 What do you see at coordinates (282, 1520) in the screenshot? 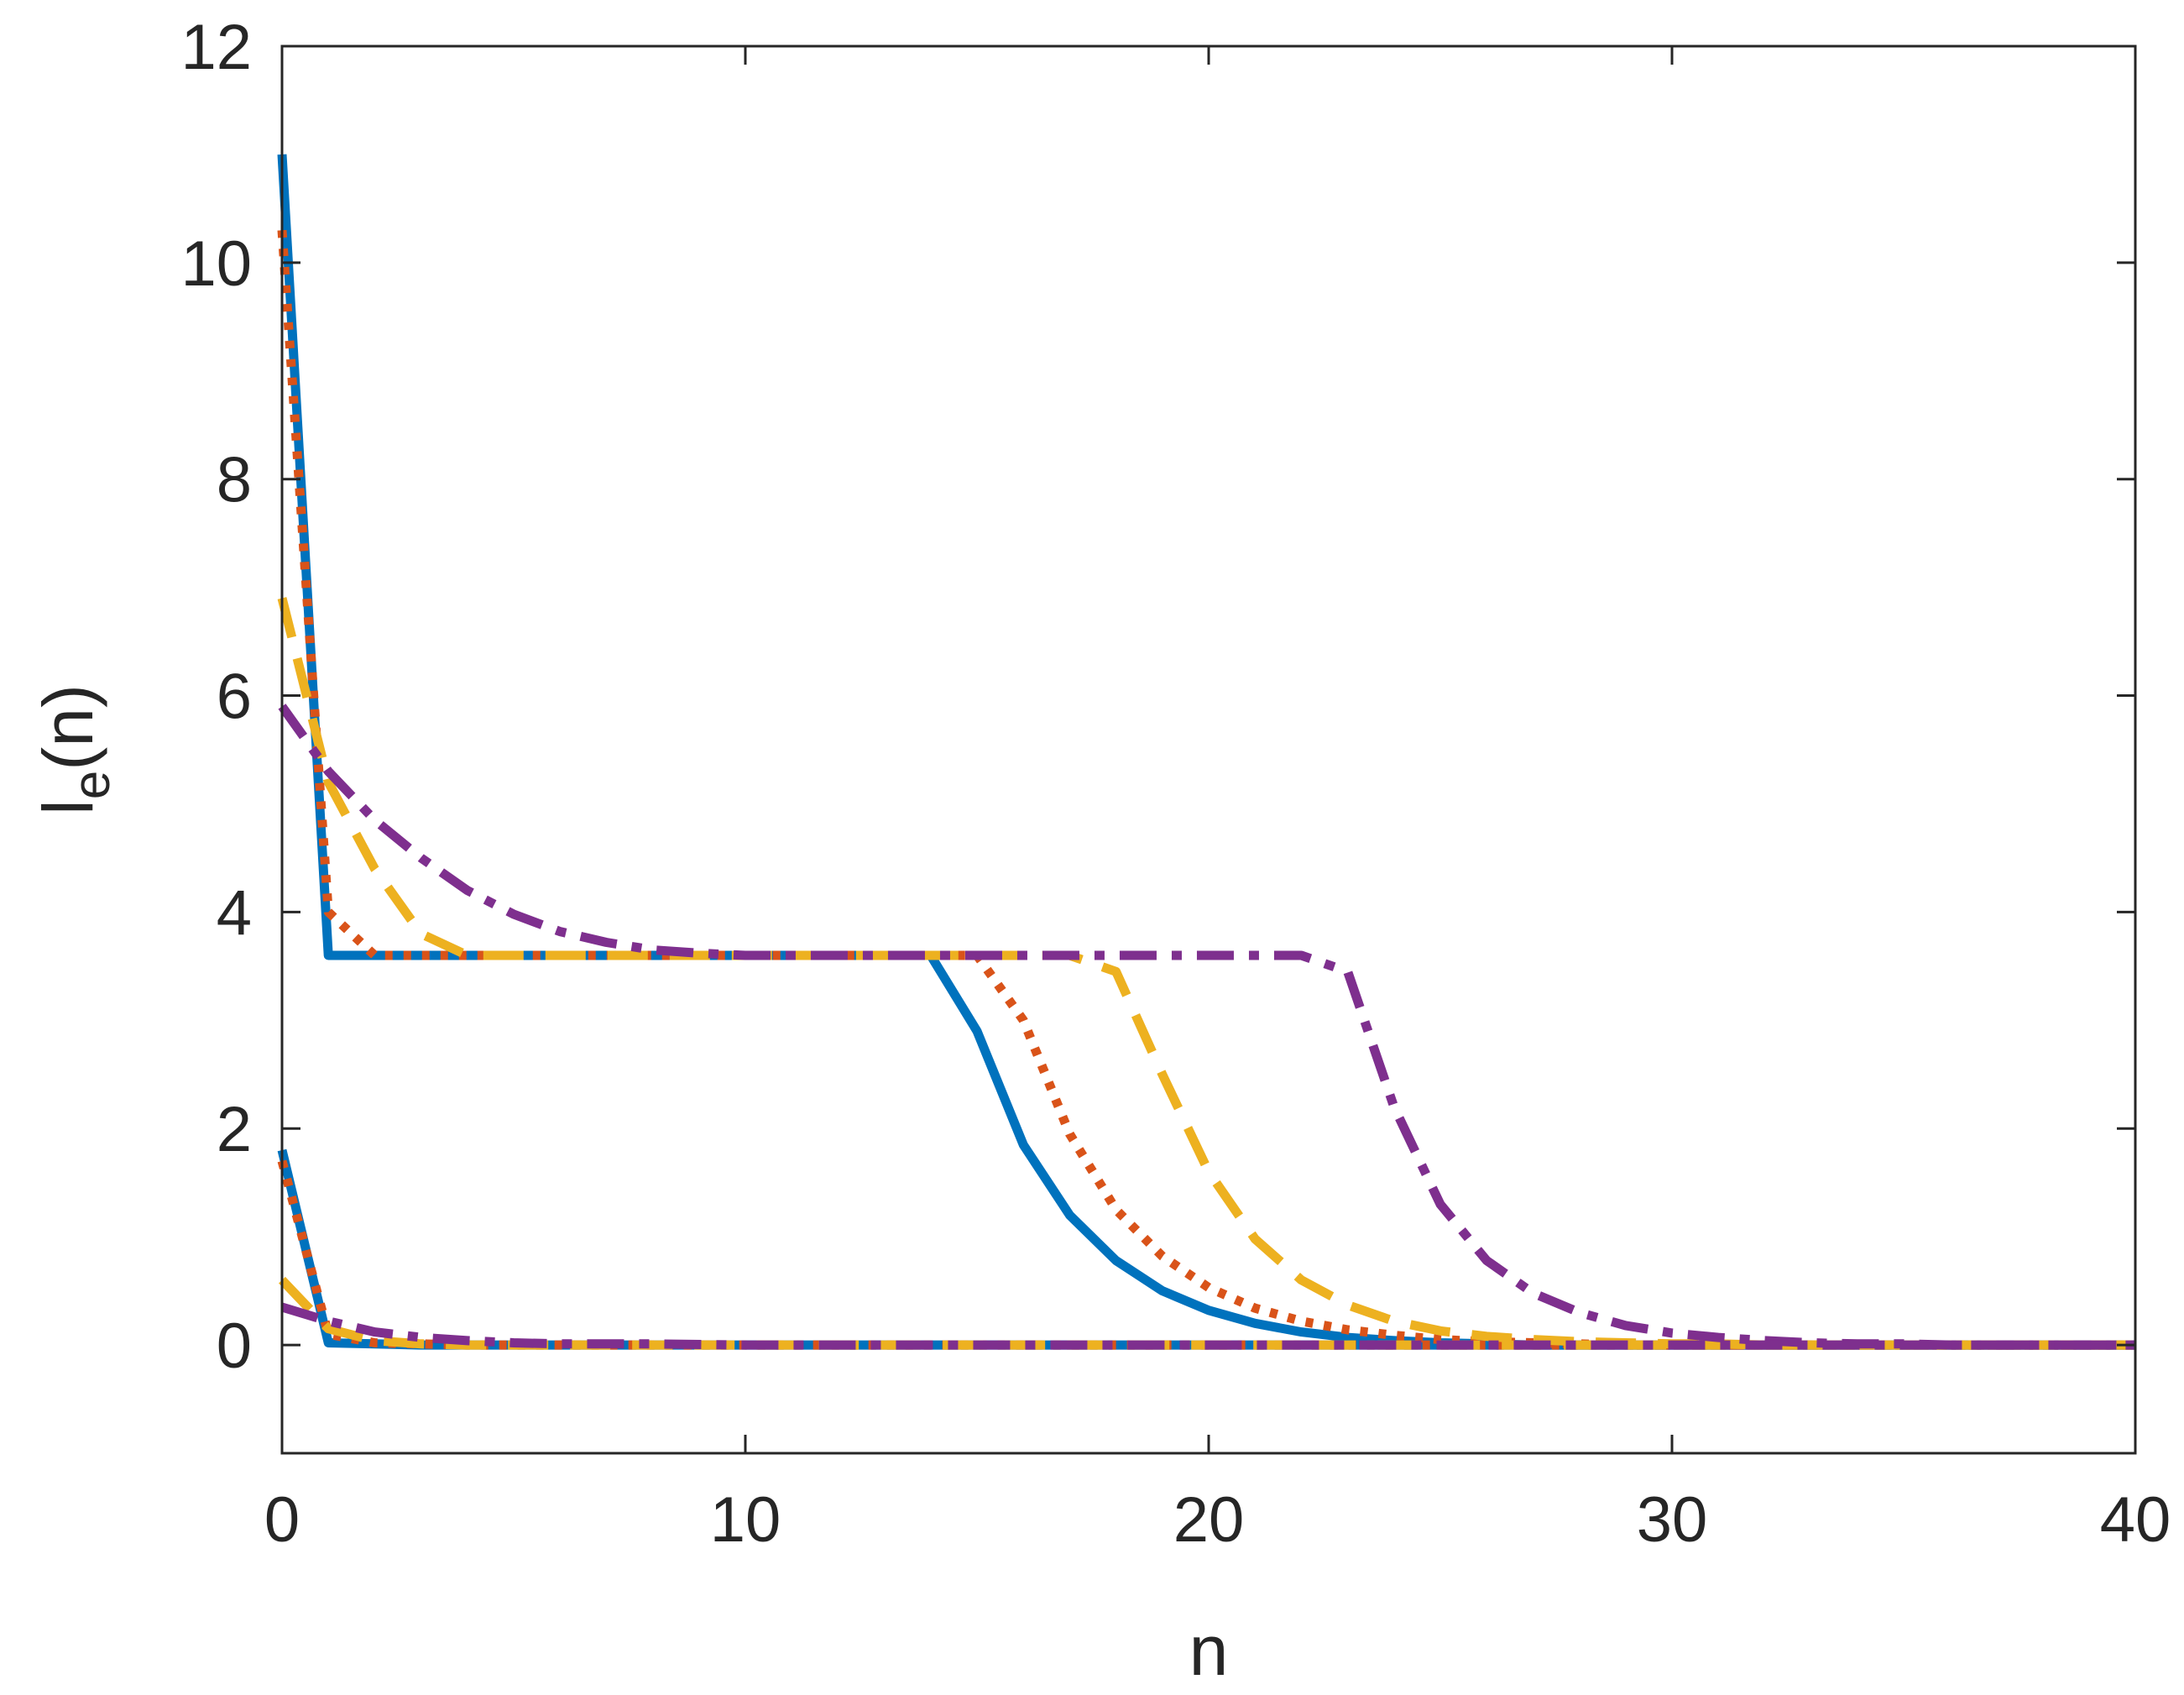
I see `x-tick-label: 0` at bounding box center [282, 1520].